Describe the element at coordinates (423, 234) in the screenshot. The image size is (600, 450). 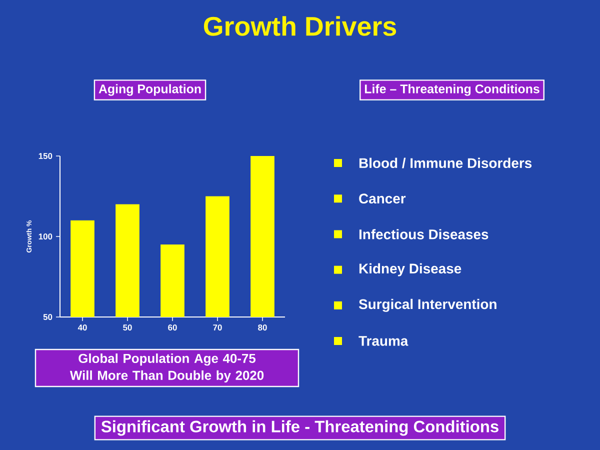
I see `text: Infectious Diseases` at that location.